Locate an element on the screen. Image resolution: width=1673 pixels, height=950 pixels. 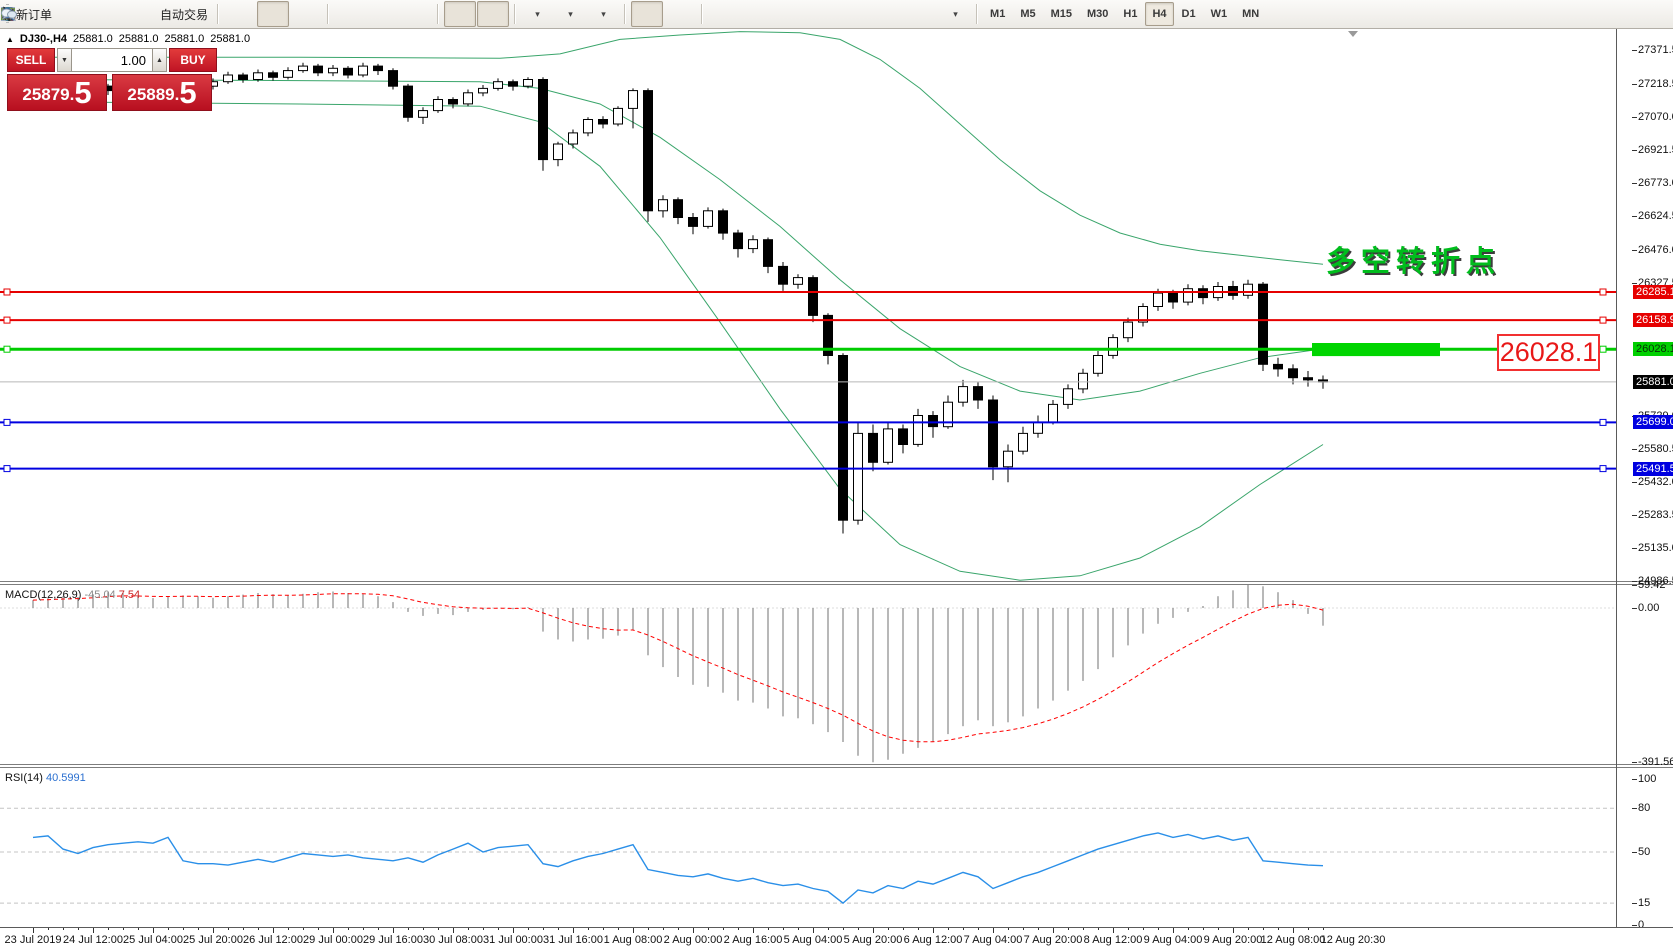
timeframe-M30: M30 is located at coordinates (1098, 14).